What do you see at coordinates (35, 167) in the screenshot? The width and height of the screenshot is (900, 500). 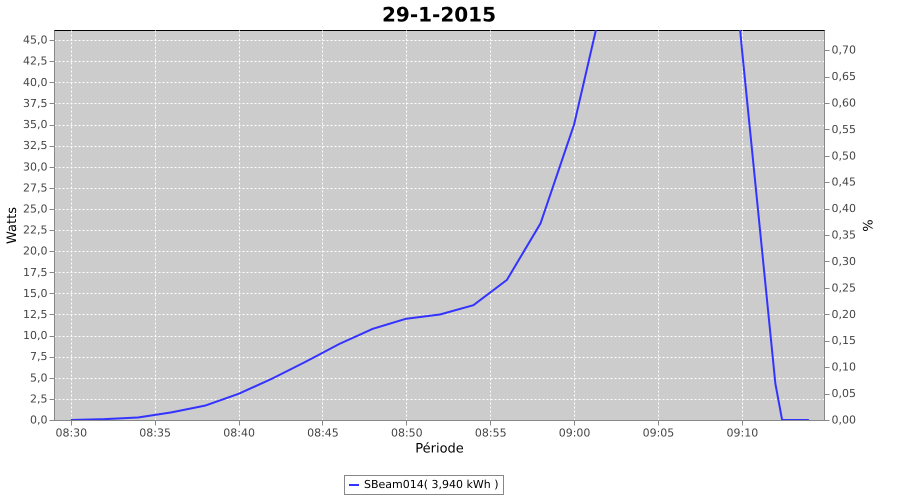 I see `y-tick-label: 30,0` at bounding box center [35, 167].